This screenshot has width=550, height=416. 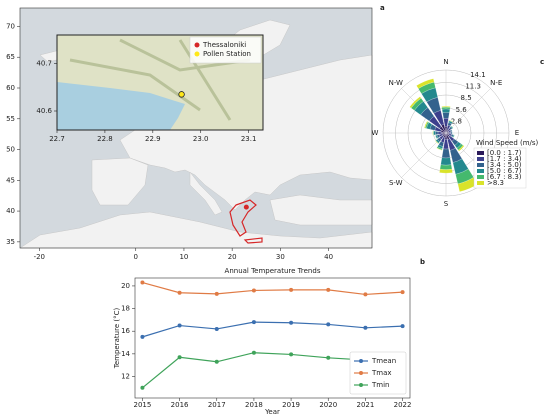 What do you see at coordinates (466, 98) in the screenshot?
I see `ring-label: 8.5` at bounding box center [466, 98].